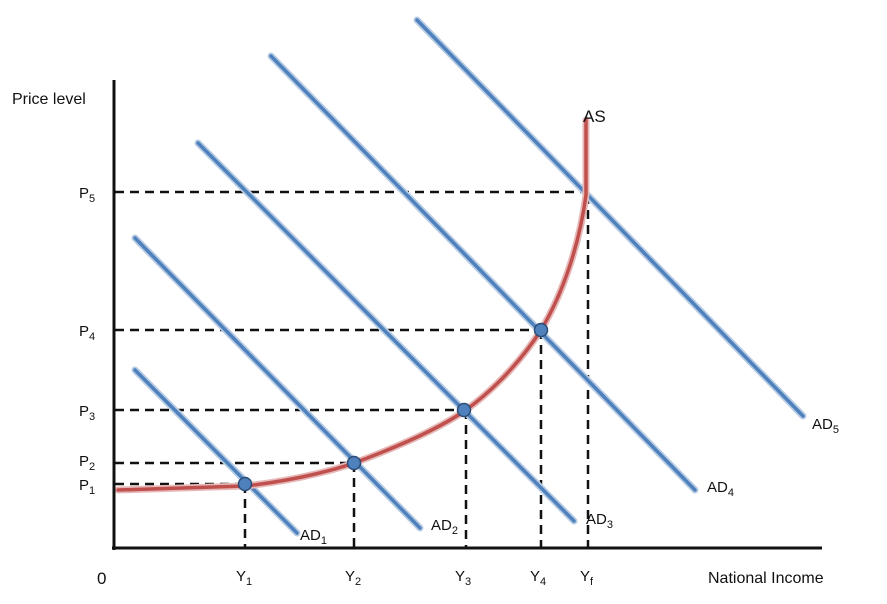 This screenshot has width=887, height=604. What do you see at coordinates (87, 333) in the screenshot?
I see `price-label-p4: P4` at bounding box center [87, 333].